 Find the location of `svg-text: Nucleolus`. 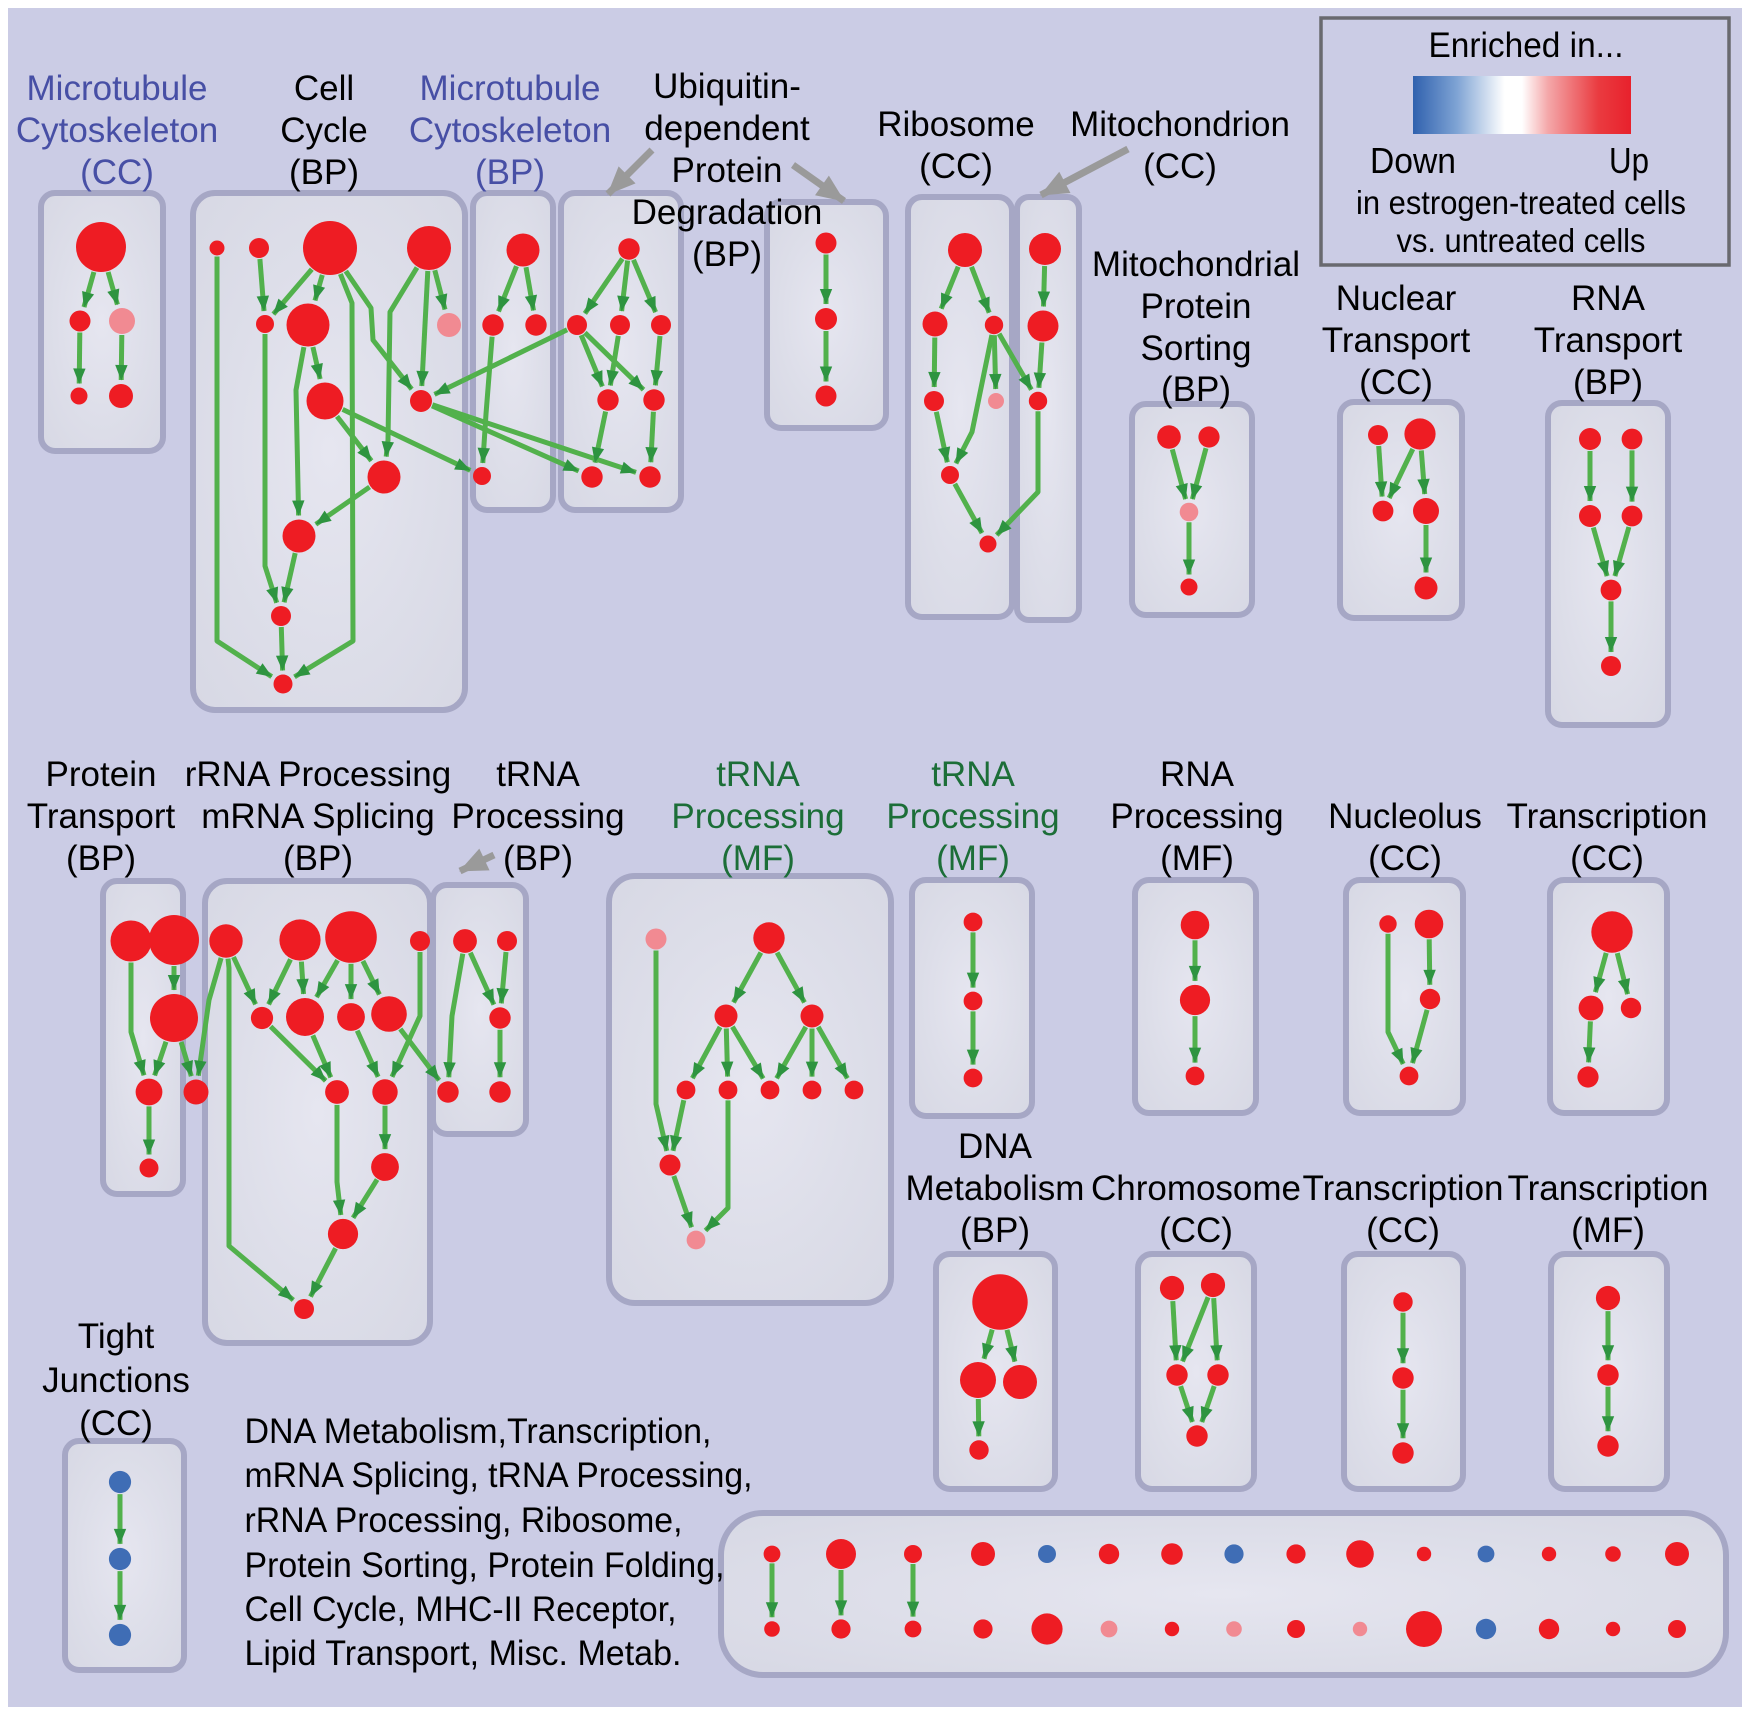

svg-text: Nucleolus is located at coordinates (1405, 816).